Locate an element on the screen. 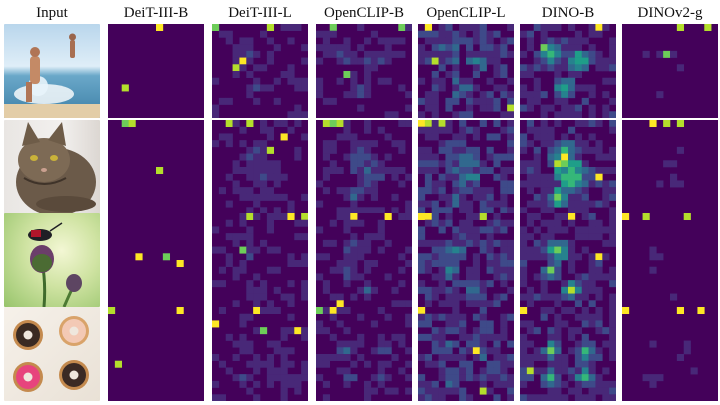  donuts-photo-art is located at coordinates (51, 354).